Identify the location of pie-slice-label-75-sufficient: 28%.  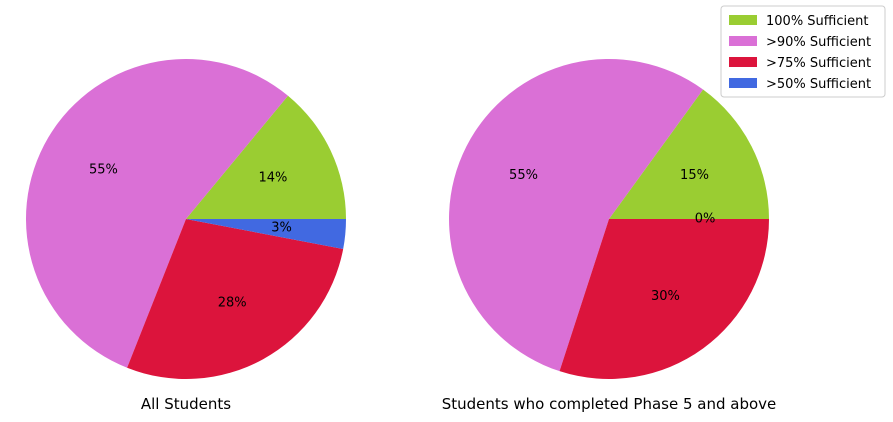
(232, 303).